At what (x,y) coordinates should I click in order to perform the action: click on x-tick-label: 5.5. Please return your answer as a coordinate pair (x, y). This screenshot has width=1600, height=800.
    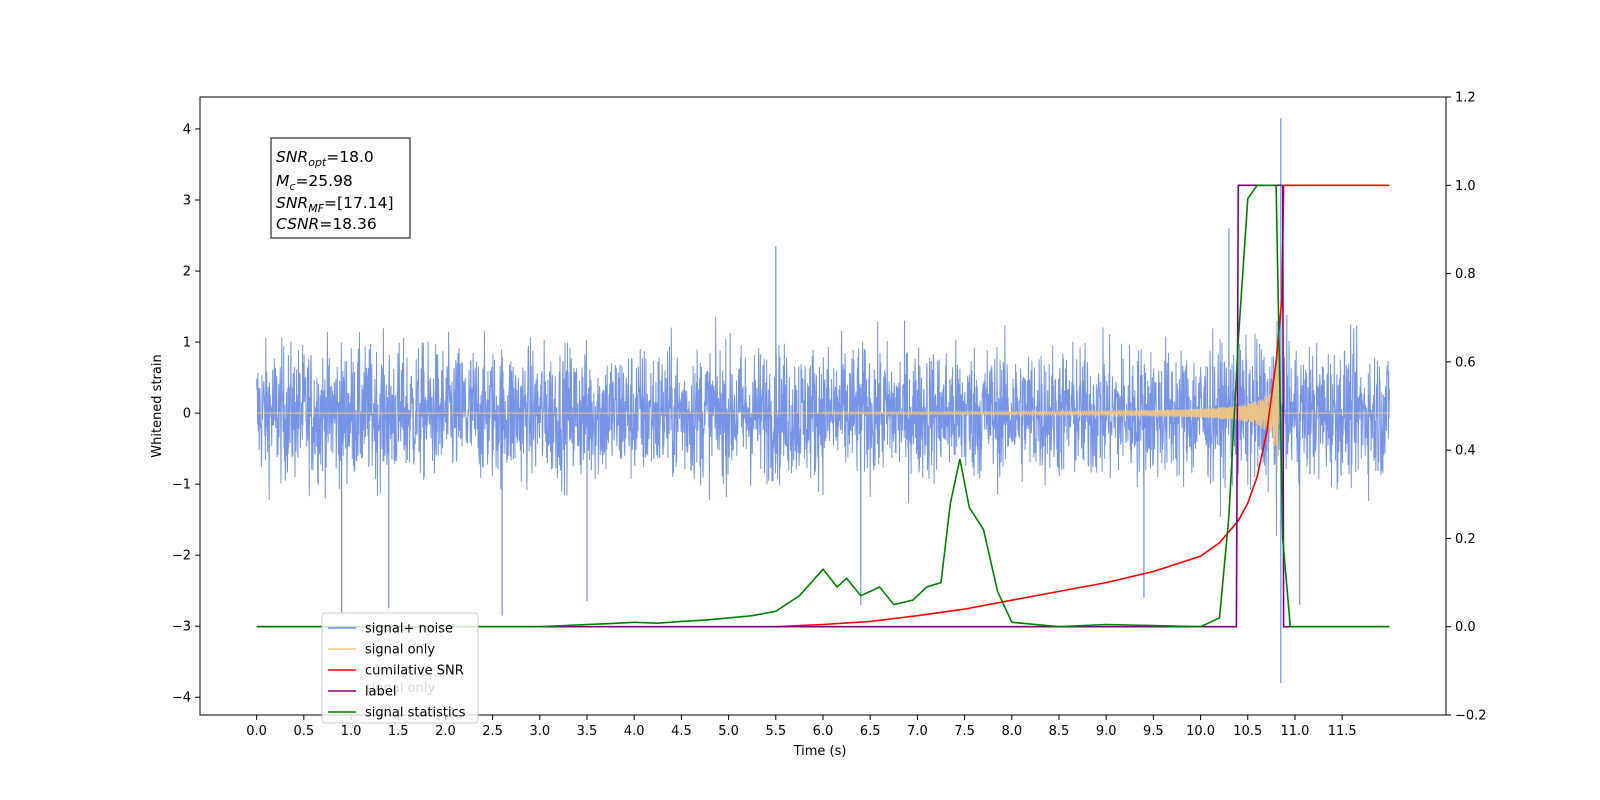
    Looking at the image, I should click on (775, 731).